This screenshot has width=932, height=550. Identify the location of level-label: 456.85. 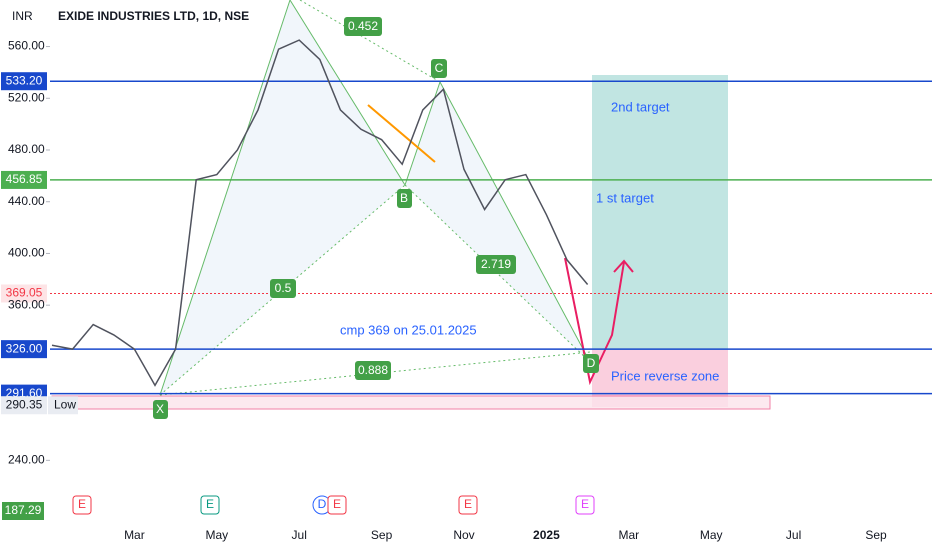
(24, 179).